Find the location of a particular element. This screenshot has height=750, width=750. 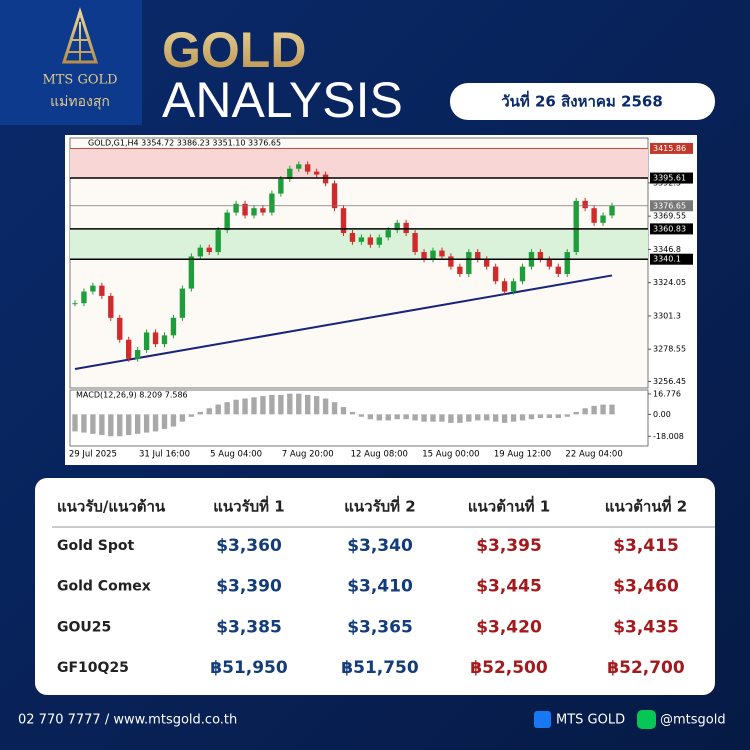

level-label: 3395.61 is located at coordinates (669, 178).